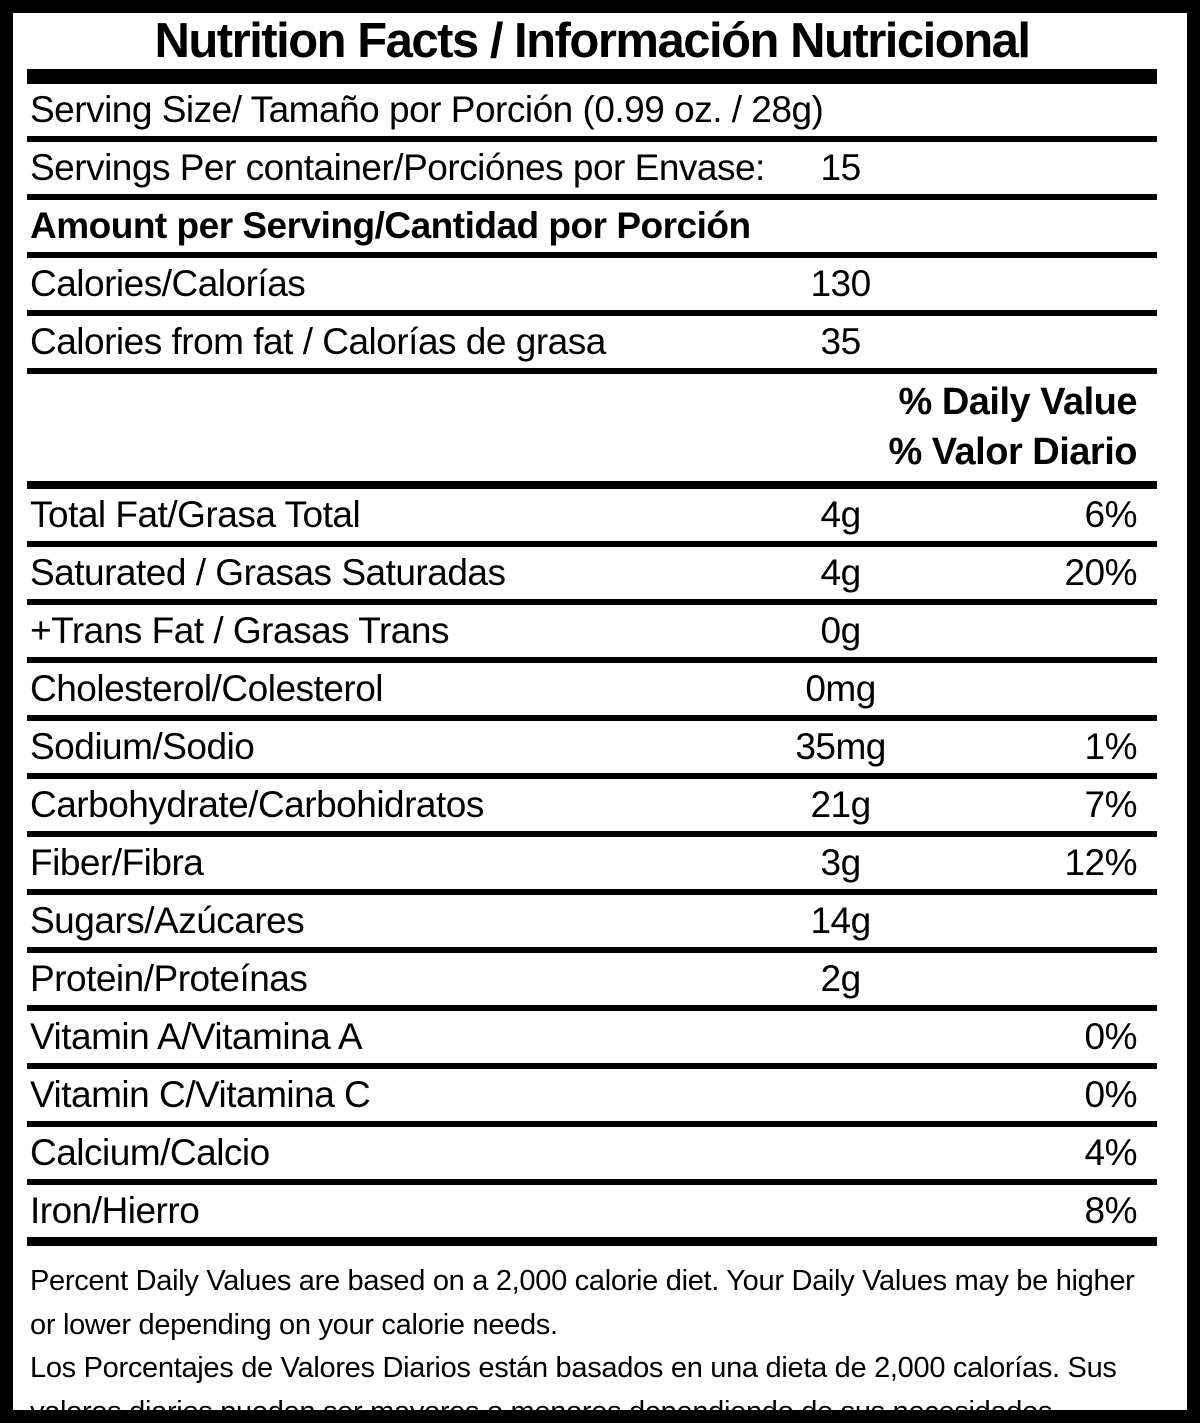  I want to click on nutrient-row-amount: 3g, so click(841, 862).